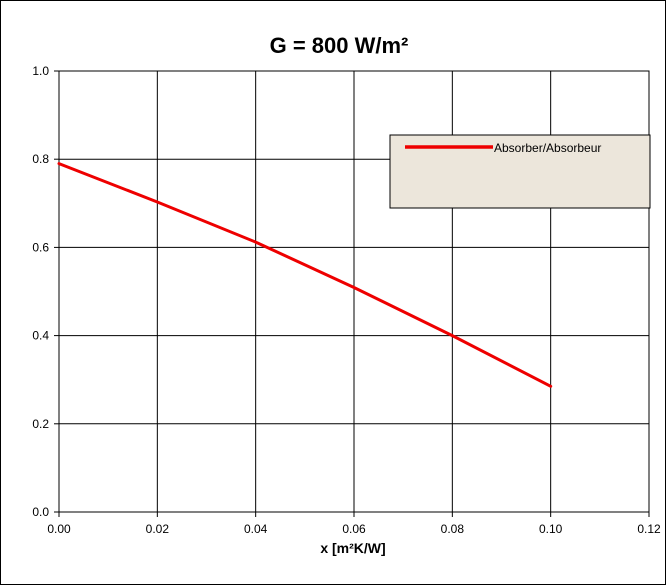  Describe the element at coordinates (40, 512) in the screenshot. I see `y-tick-label: 0.0` at that location.